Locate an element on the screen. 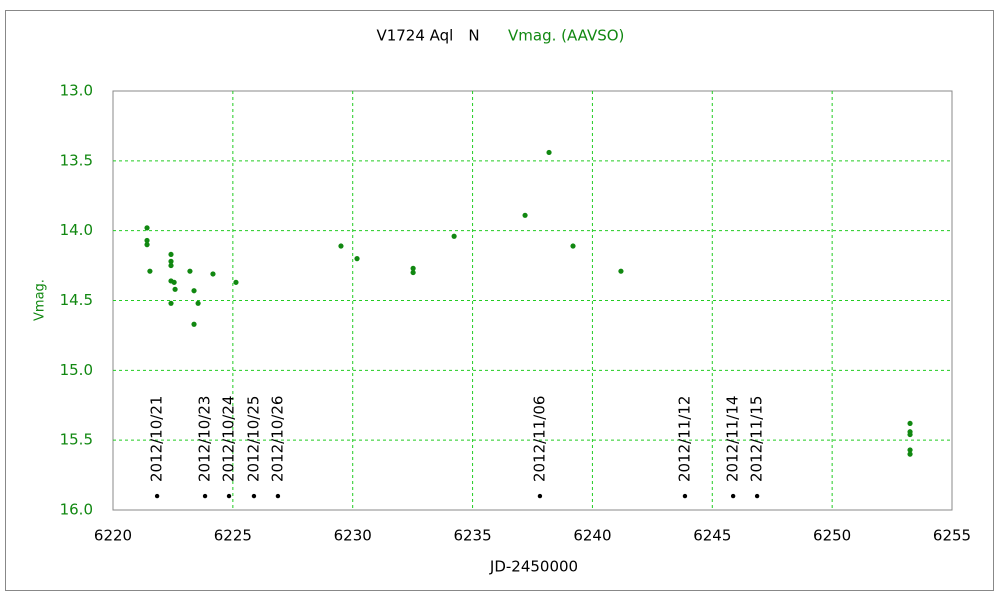  date-label: 2012/11/14 is located at coordinates (733, 439).